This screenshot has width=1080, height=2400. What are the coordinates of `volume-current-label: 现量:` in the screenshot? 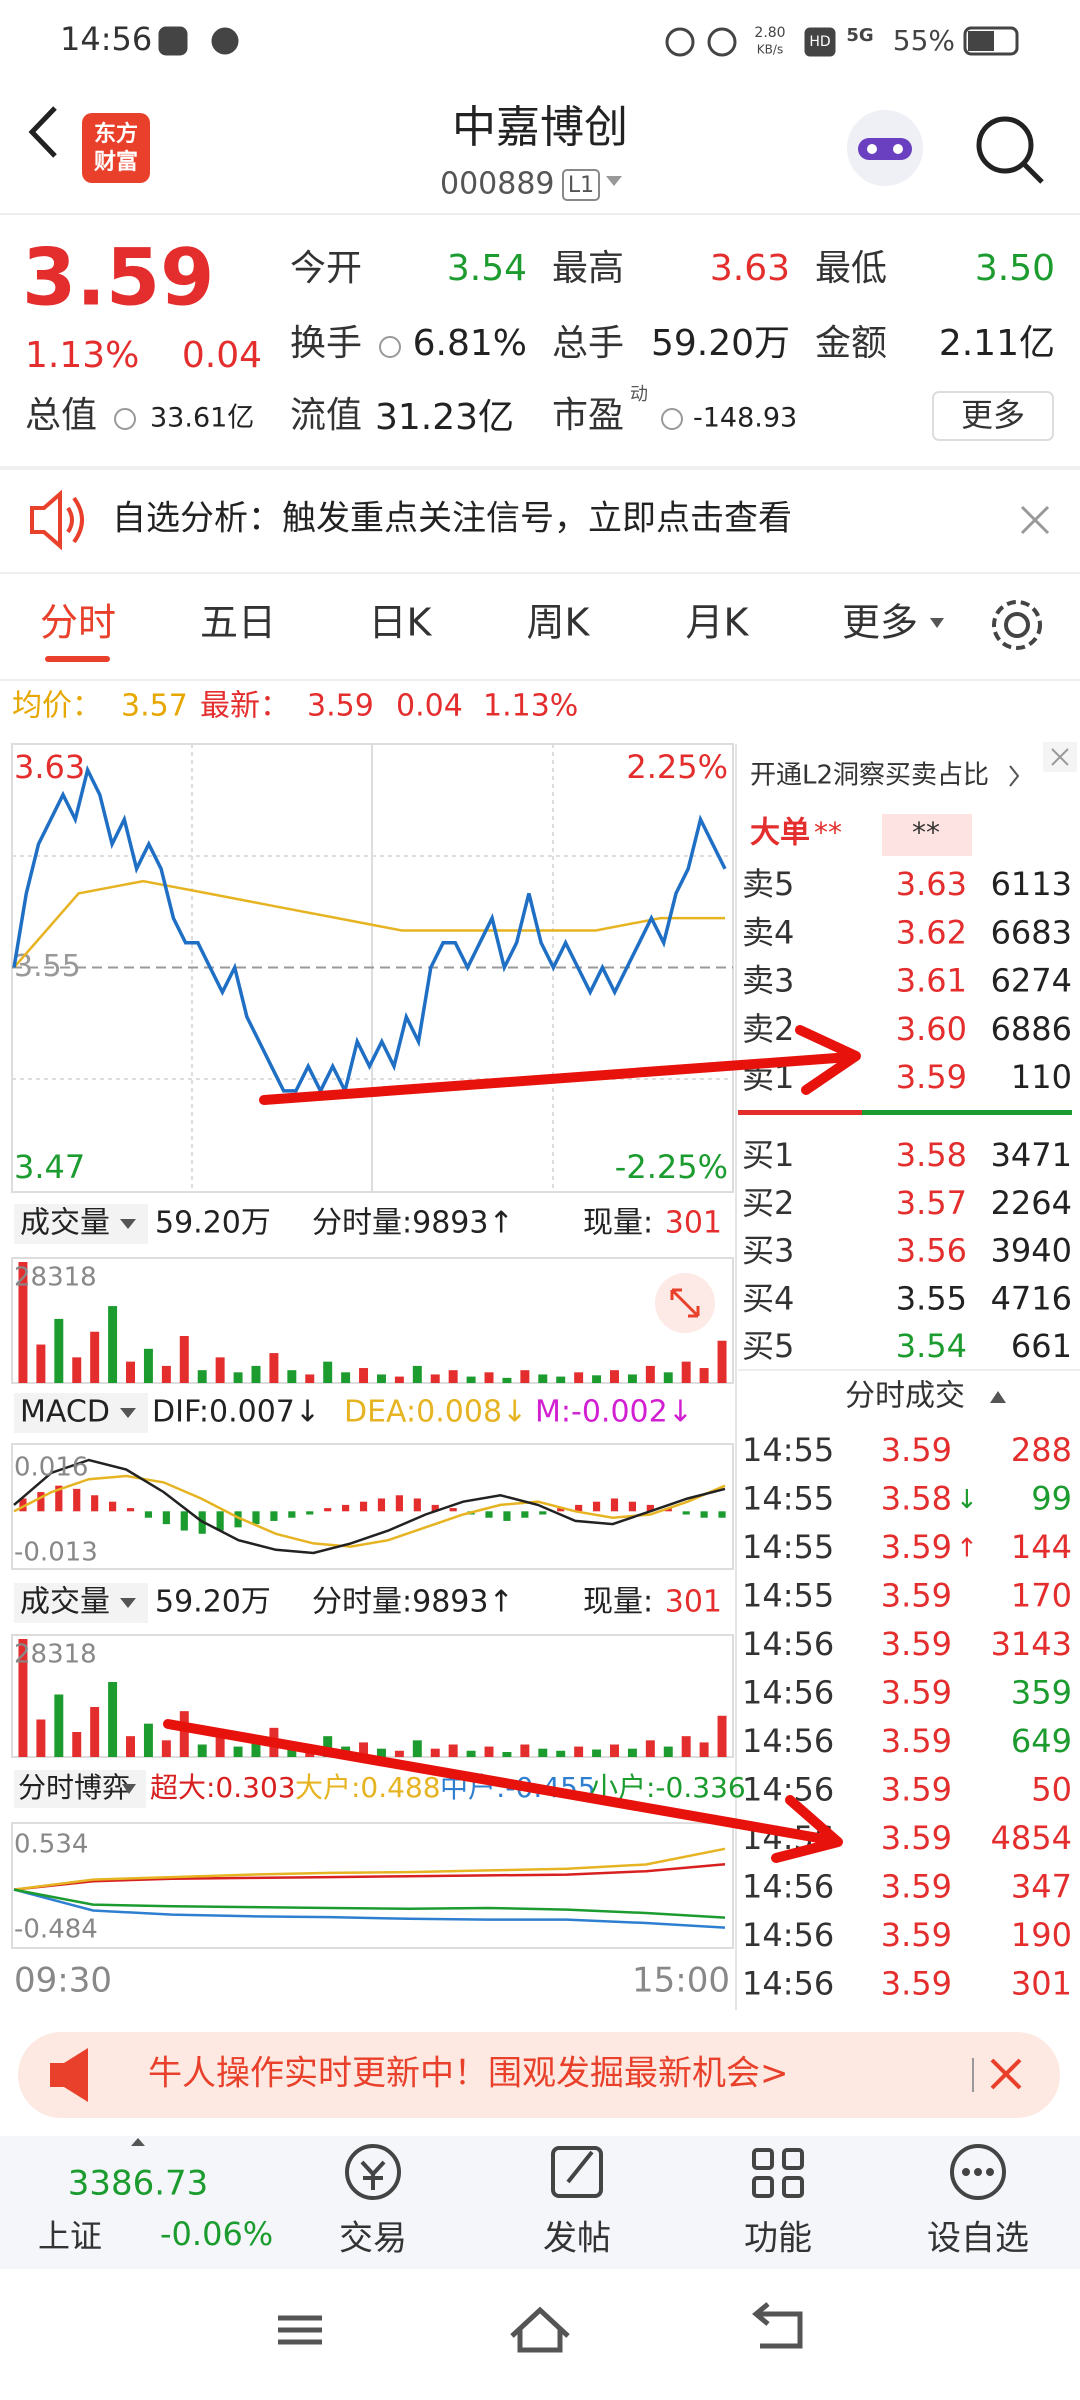 It's located at (618, 1602).